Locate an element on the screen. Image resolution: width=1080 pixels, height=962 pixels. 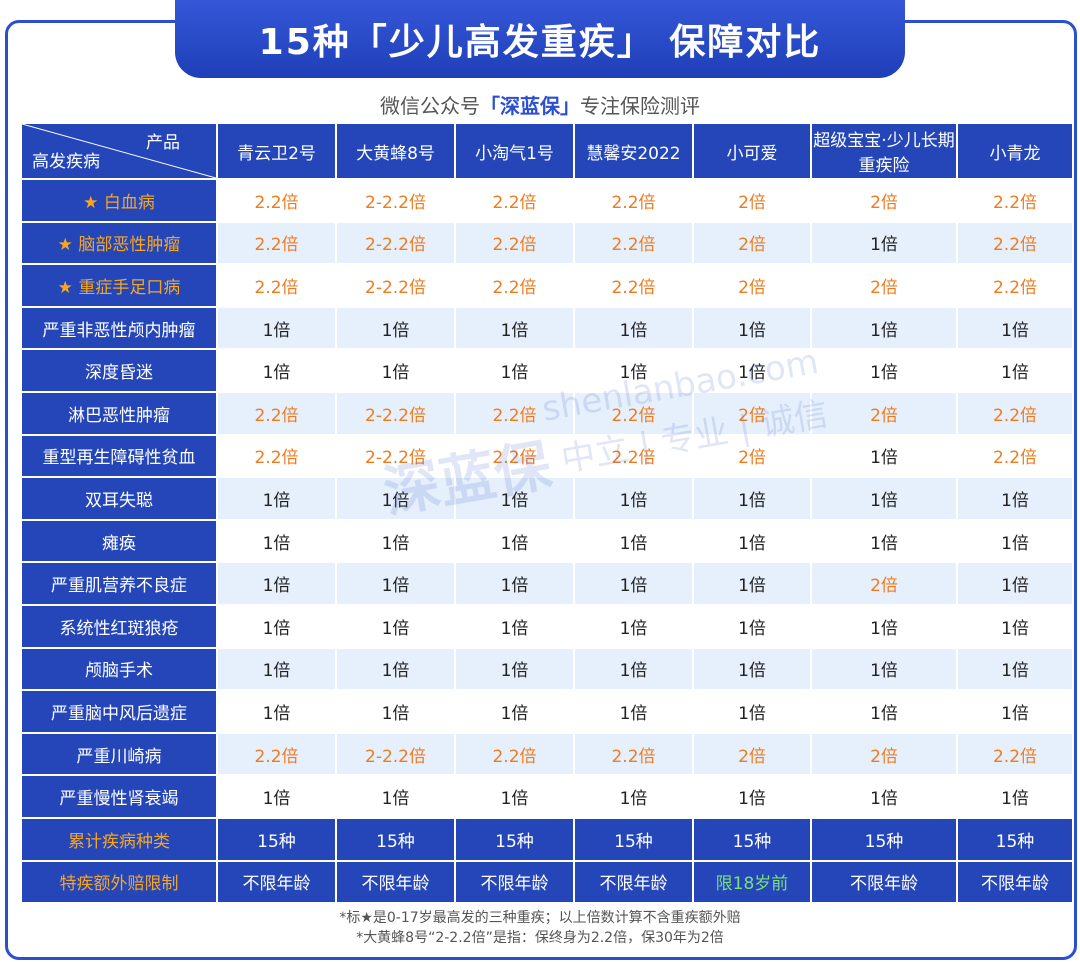
row-label: ★ 脑部恶性肿瘤 is located at coordinates (119, 243).